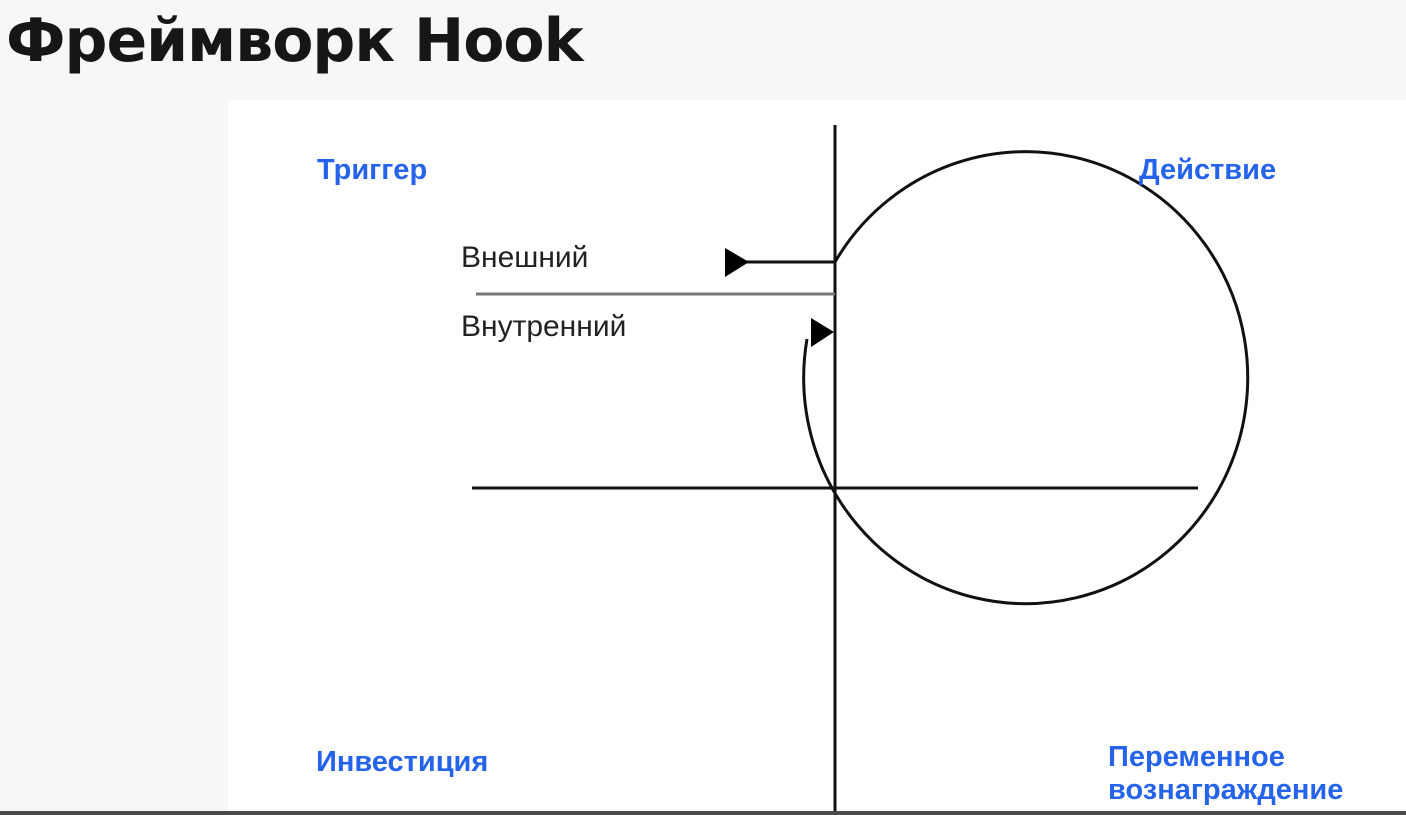 The image size is (1406, 815). I want to click on bottom-edge-strip, so click(703, 813).